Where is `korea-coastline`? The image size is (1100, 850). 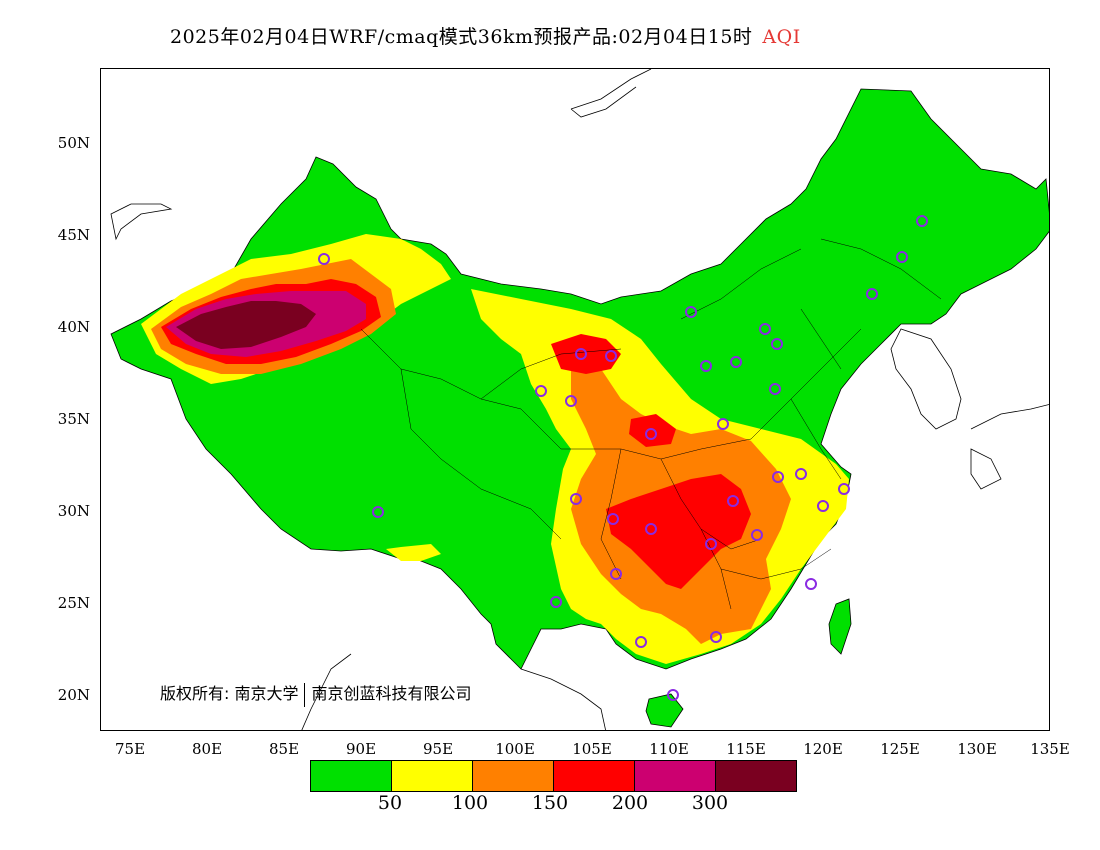
korea-coastline is located at coordinates (926, 379).